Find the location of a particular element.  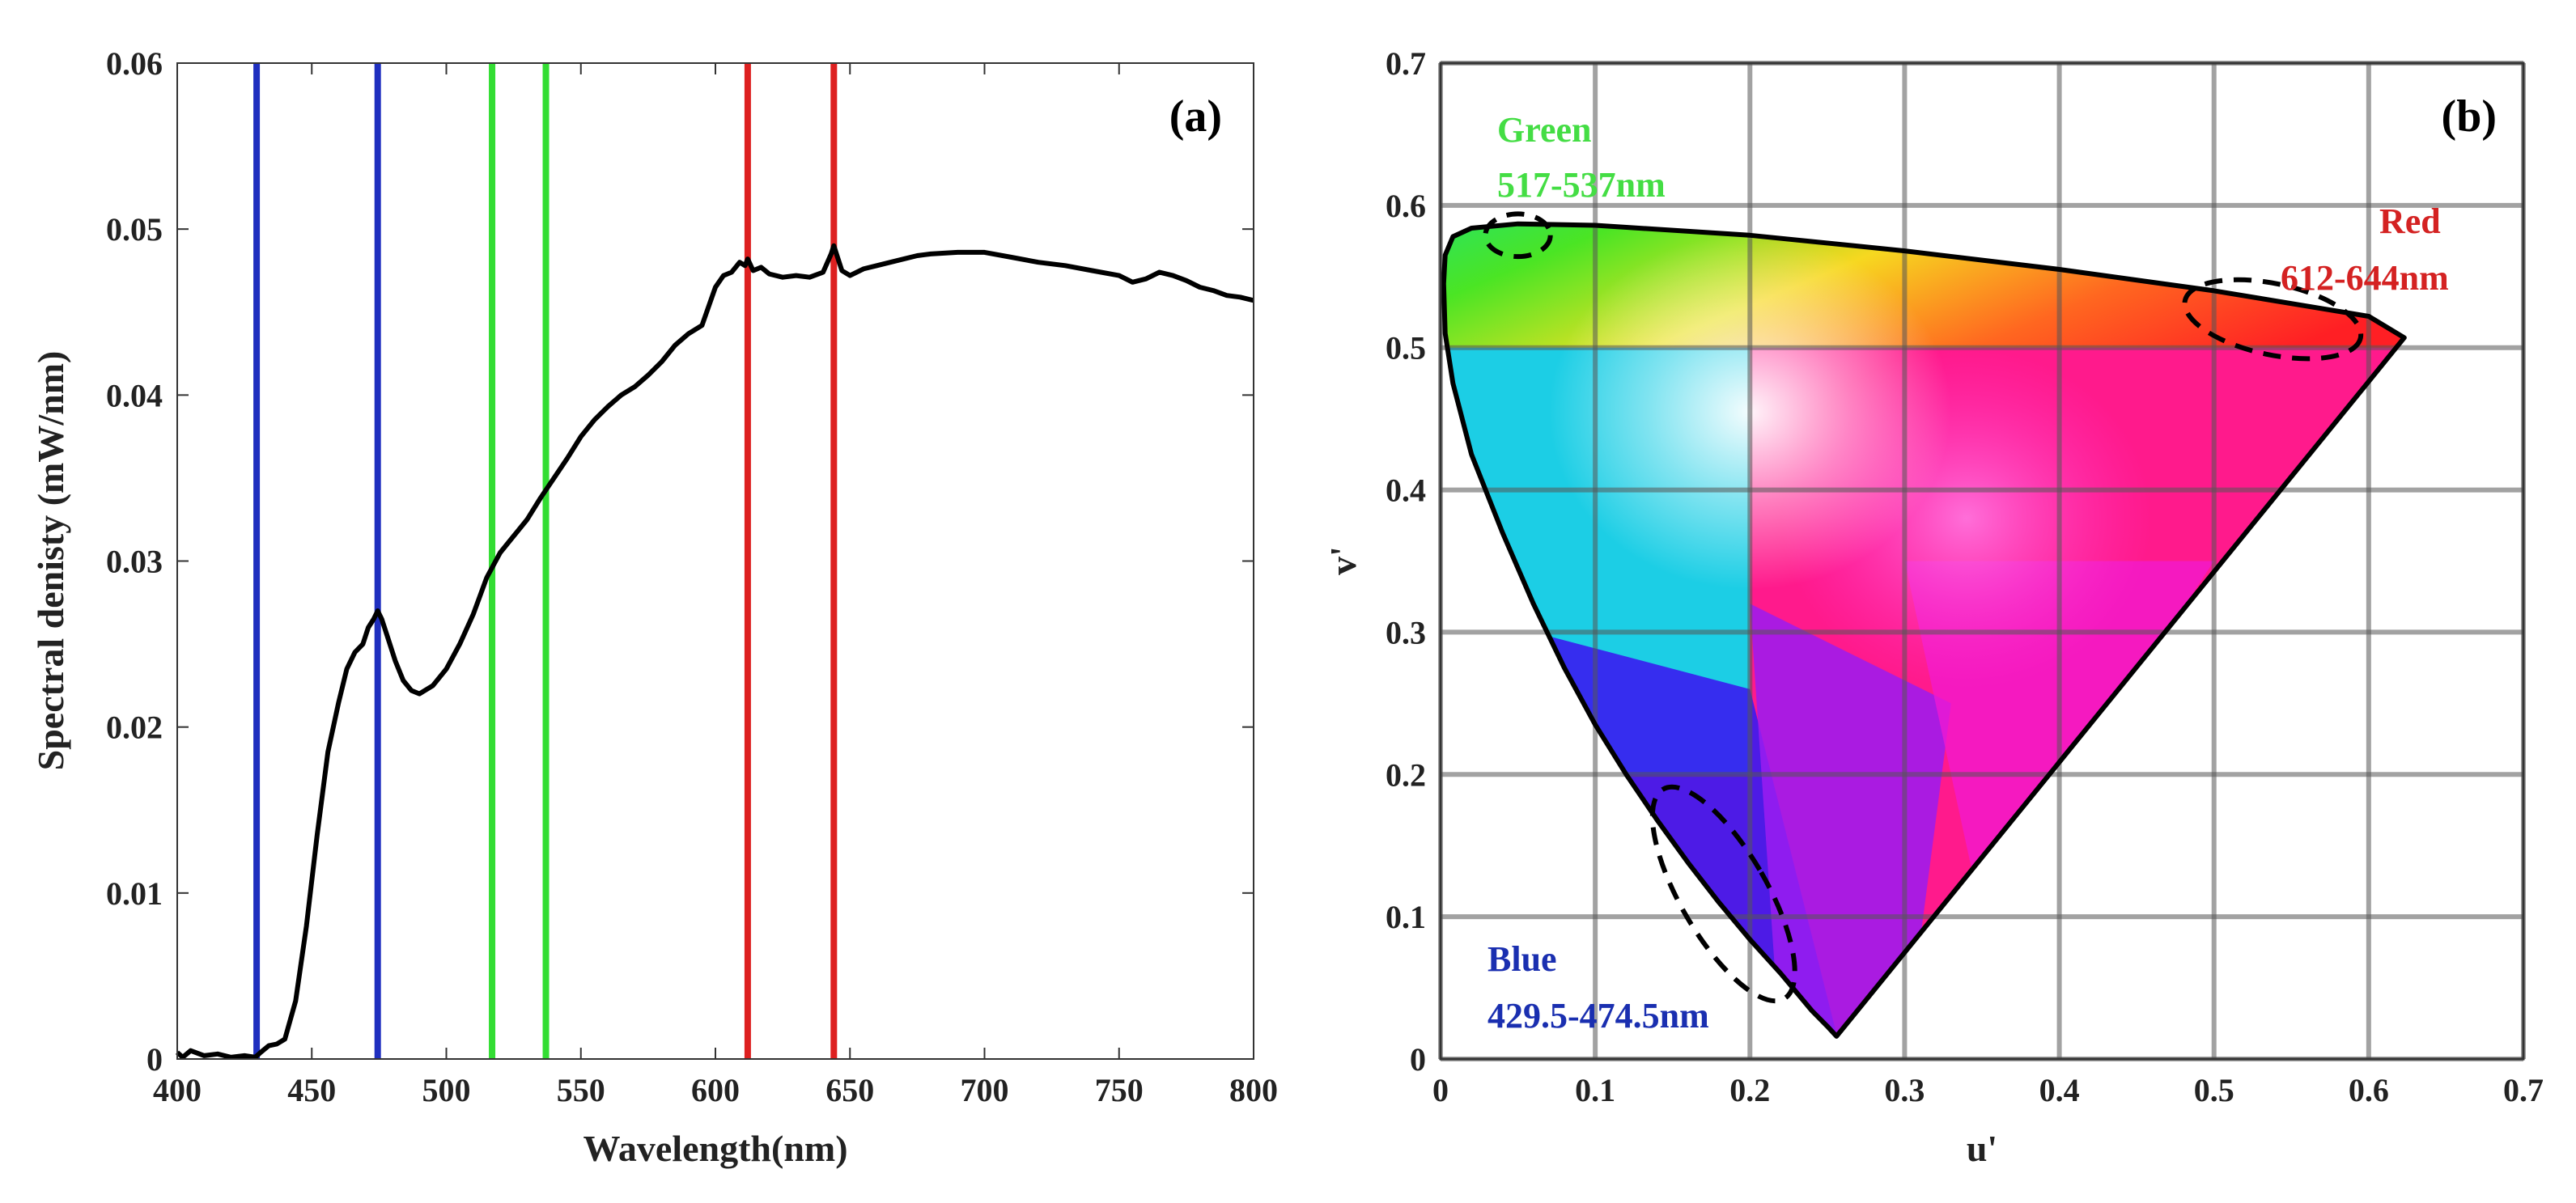

green-label: Green is located at coordinates (1544, 130).